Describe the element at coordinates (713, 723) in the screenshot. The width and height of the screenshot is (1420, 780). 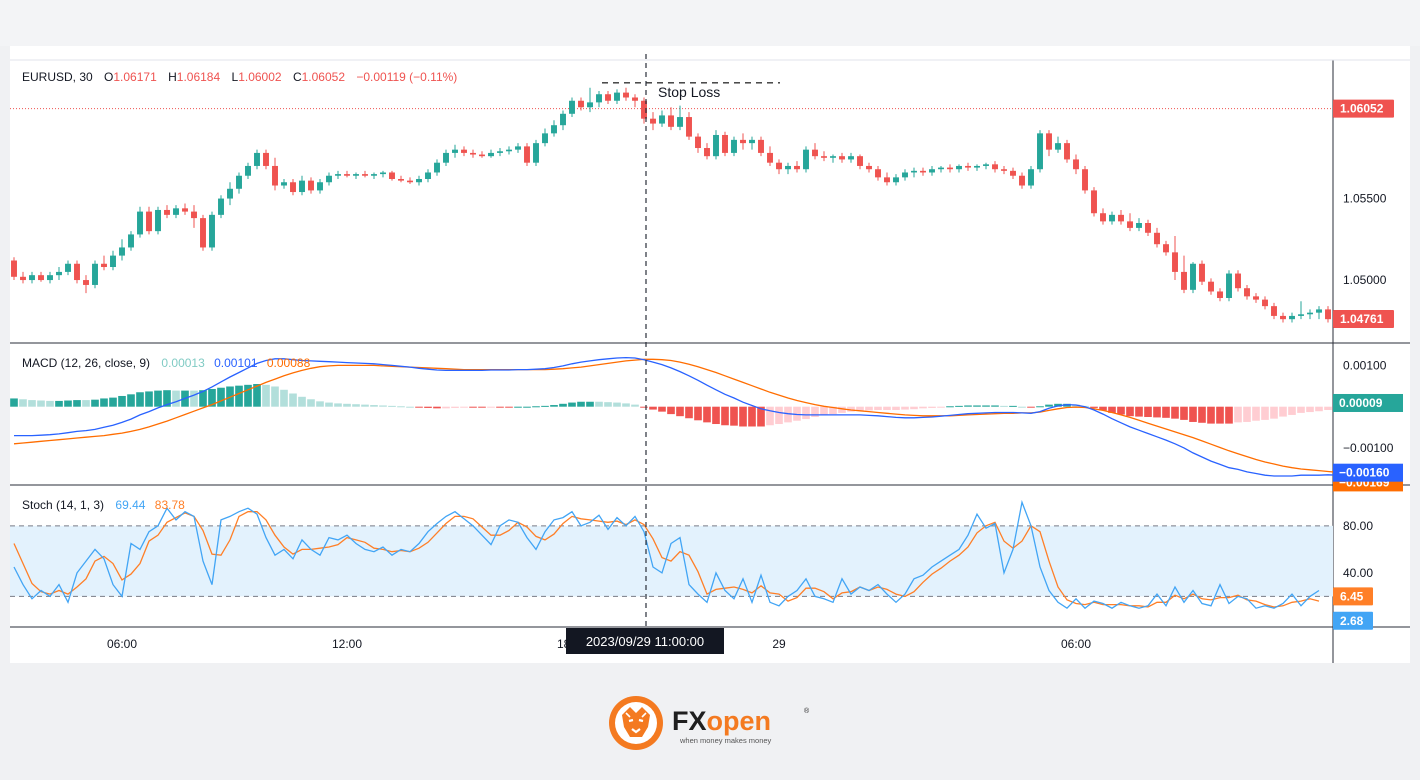
I see `fxopen-logo: FXopen ® when money makes money` at that location.